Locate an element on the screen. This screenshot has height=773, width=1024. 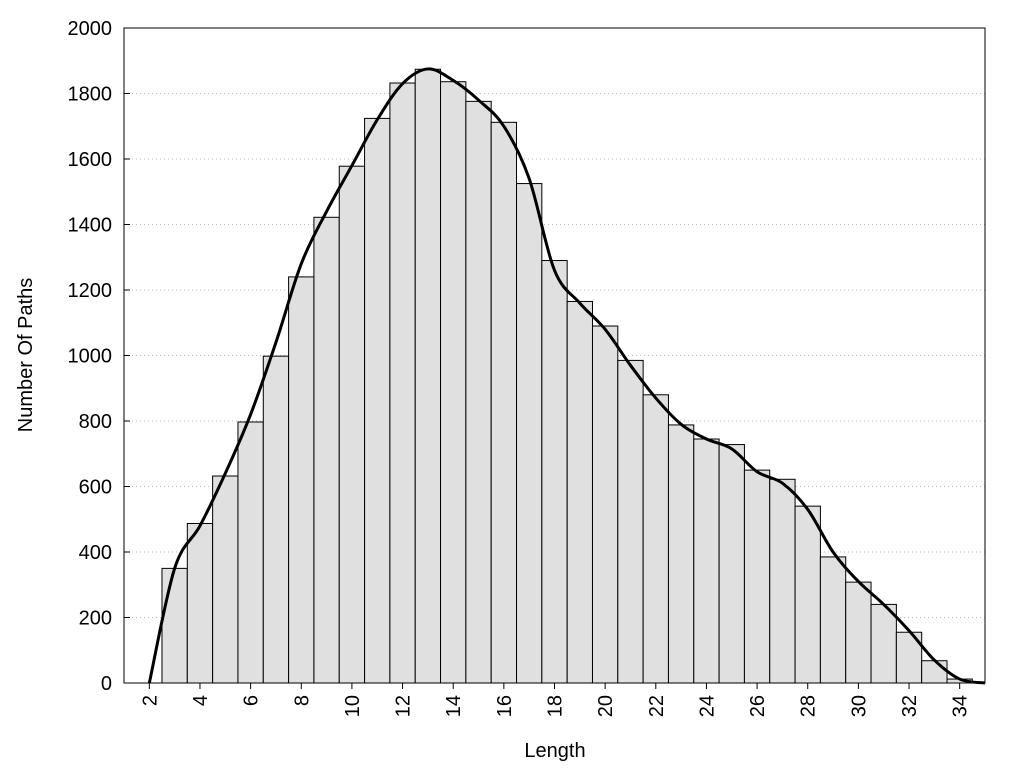
y-tick-label: 800 is located at coordinates (95, 422).